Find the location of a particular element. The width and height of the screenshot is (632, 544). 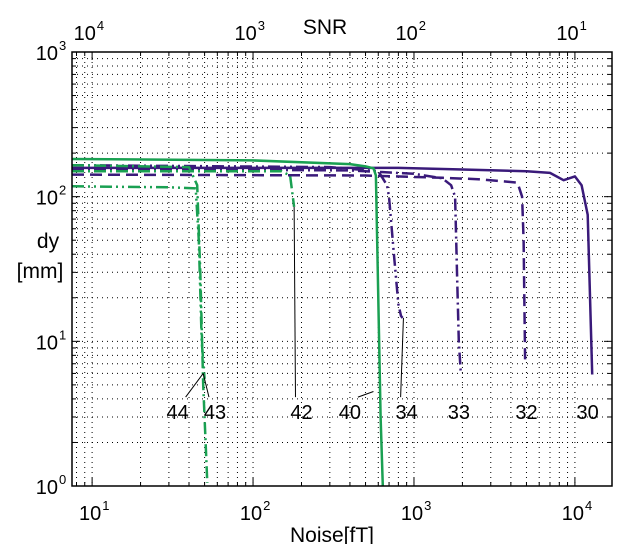

y-tick-label: 10 1 is located at coordinates (51, 340).